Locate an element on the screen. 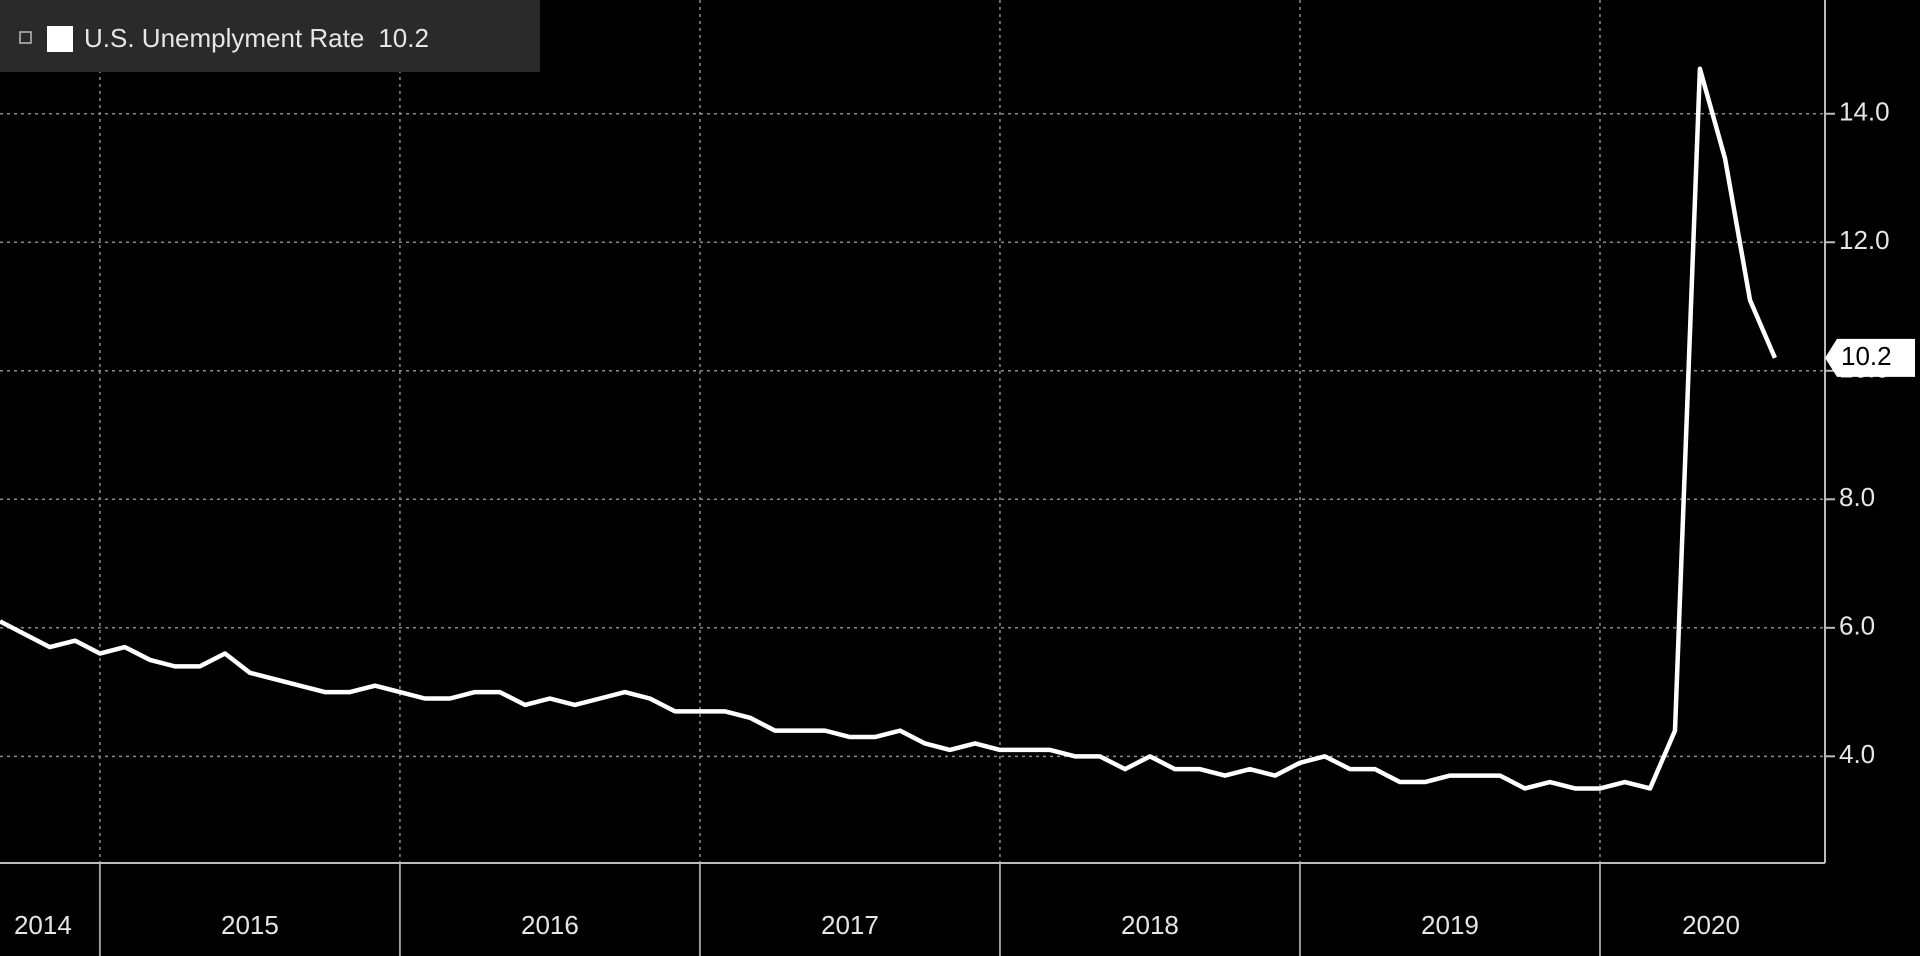  y-tick-label: 6.0 is located at coordinates (1857, 626).